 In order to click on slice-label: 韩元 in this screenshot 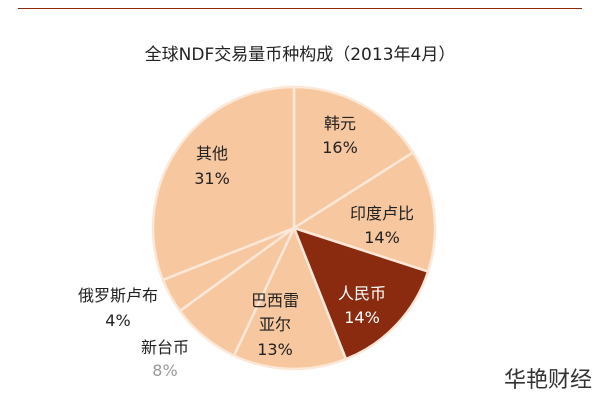, I will do `click(339, 123)`.